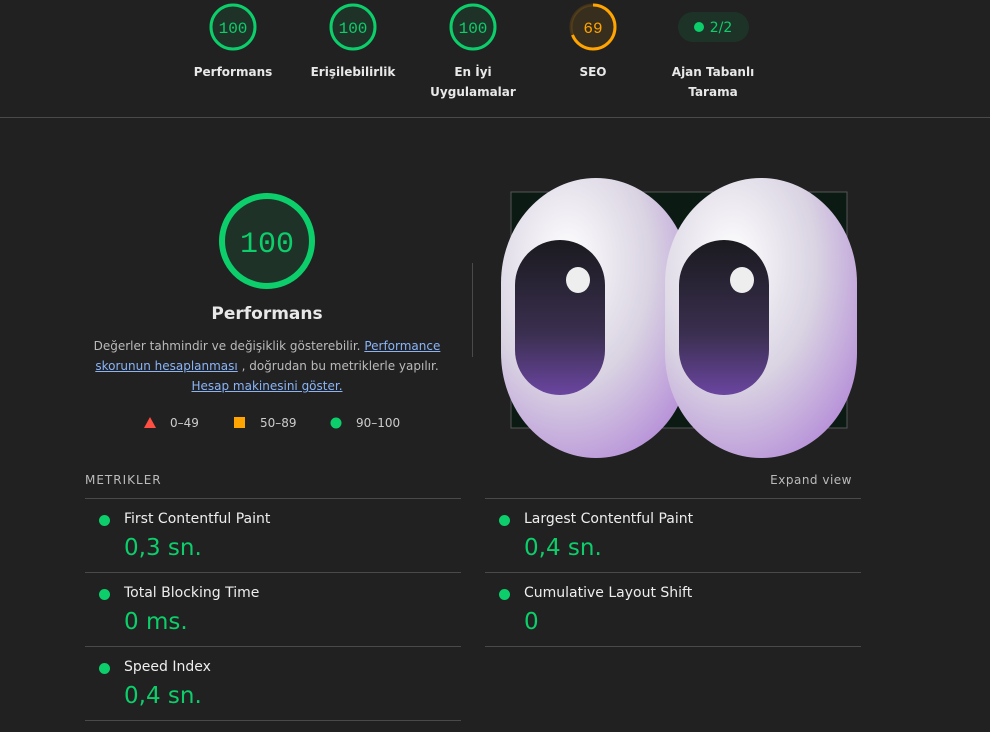  What do you see at coordinates (273, 609) in the screenshot?
I see `metric: Total Blocking Time 0 ms.` at bounding box center [273, 609].